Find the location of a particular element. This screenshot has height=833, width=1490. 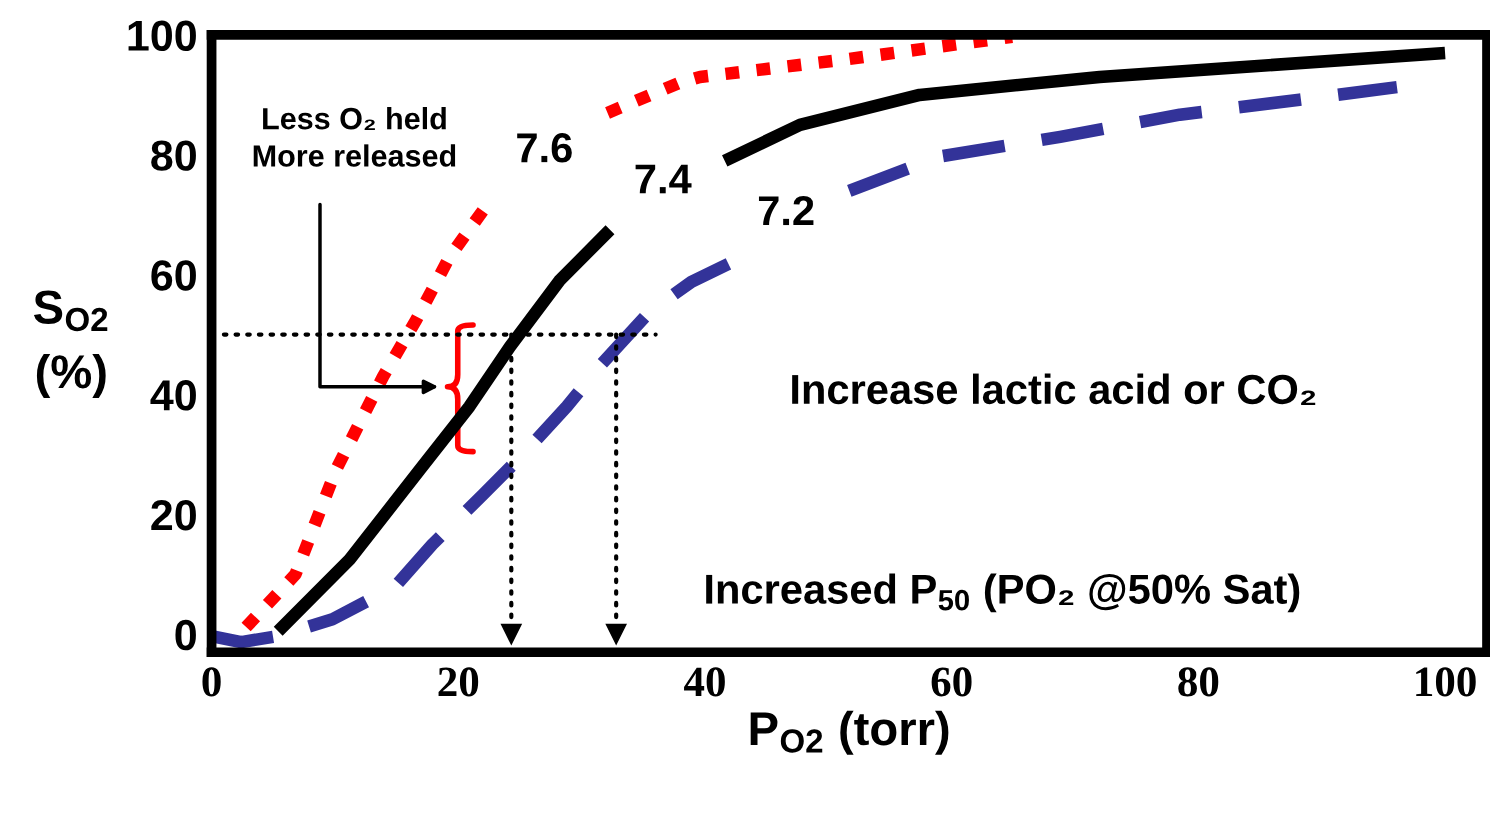

y-tick-label: 20 is located at coordinates (173, 515).